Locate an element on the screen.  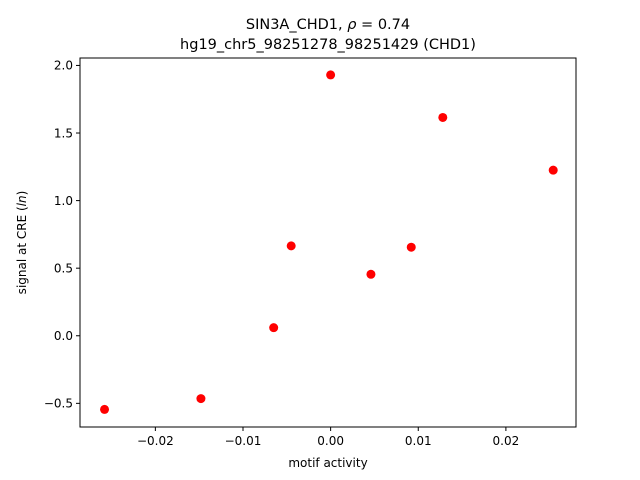
y-tick-label: −0.5 is located at coordinates (58, 404).